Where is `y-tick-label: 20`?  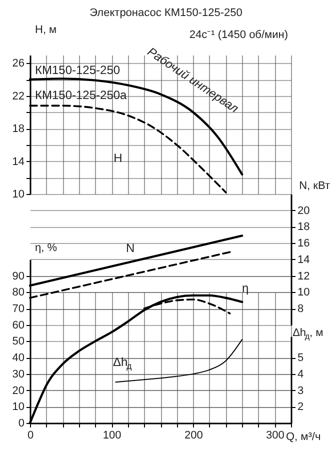
y-tick-label: 20 is located at coordinates (18, 390).